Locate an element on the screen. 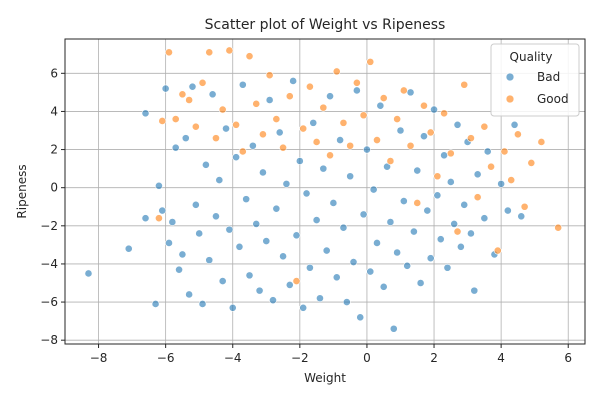 The height and width of the screenshot is (400, 600). y-axis-title: Ripeness is located at coordinates (22, 191).